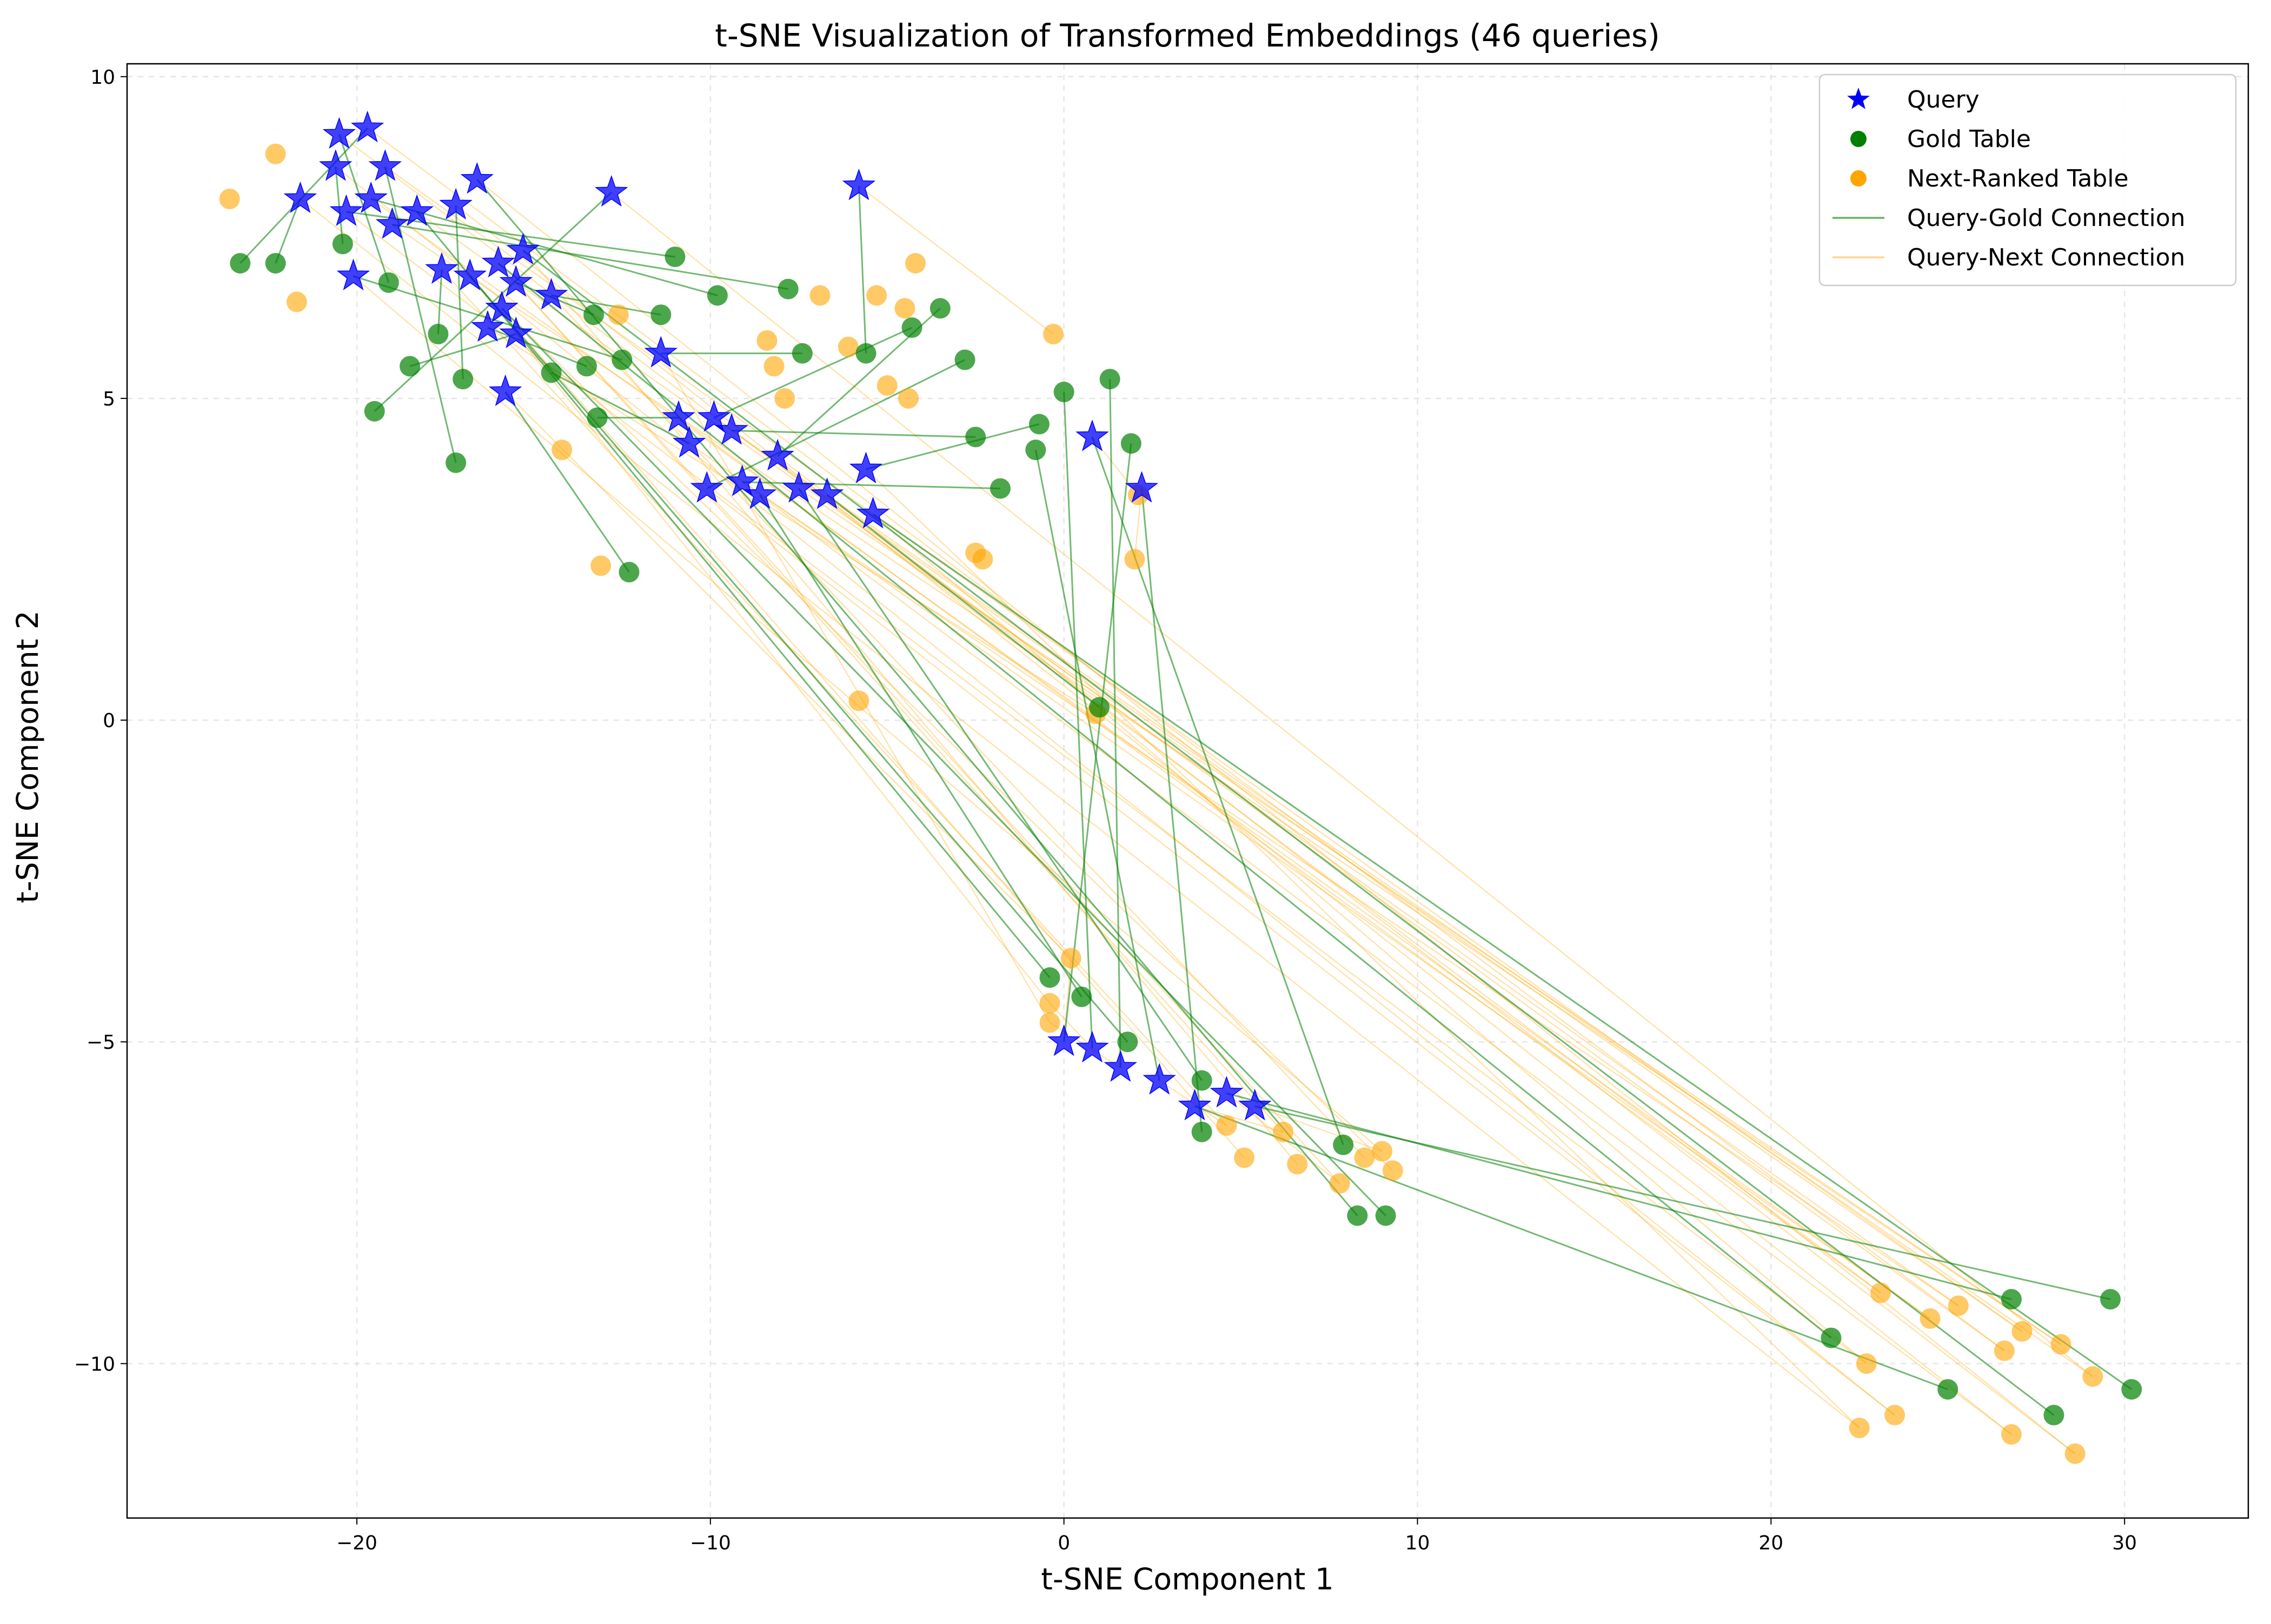 This screenshot has width=2271, height=1624. I want to click on y-tick-label: 0, so click(109, 721).